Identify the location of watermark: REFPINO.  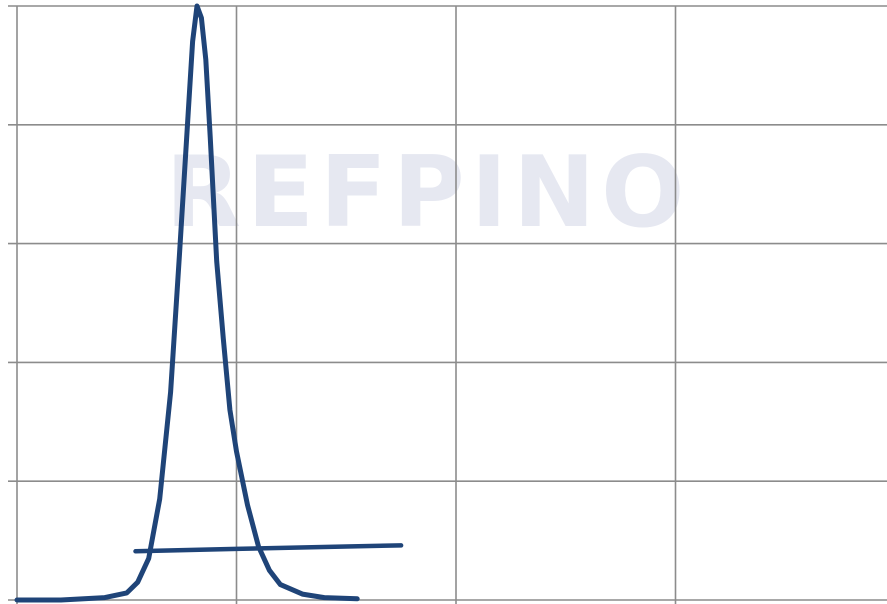
(428, 193).